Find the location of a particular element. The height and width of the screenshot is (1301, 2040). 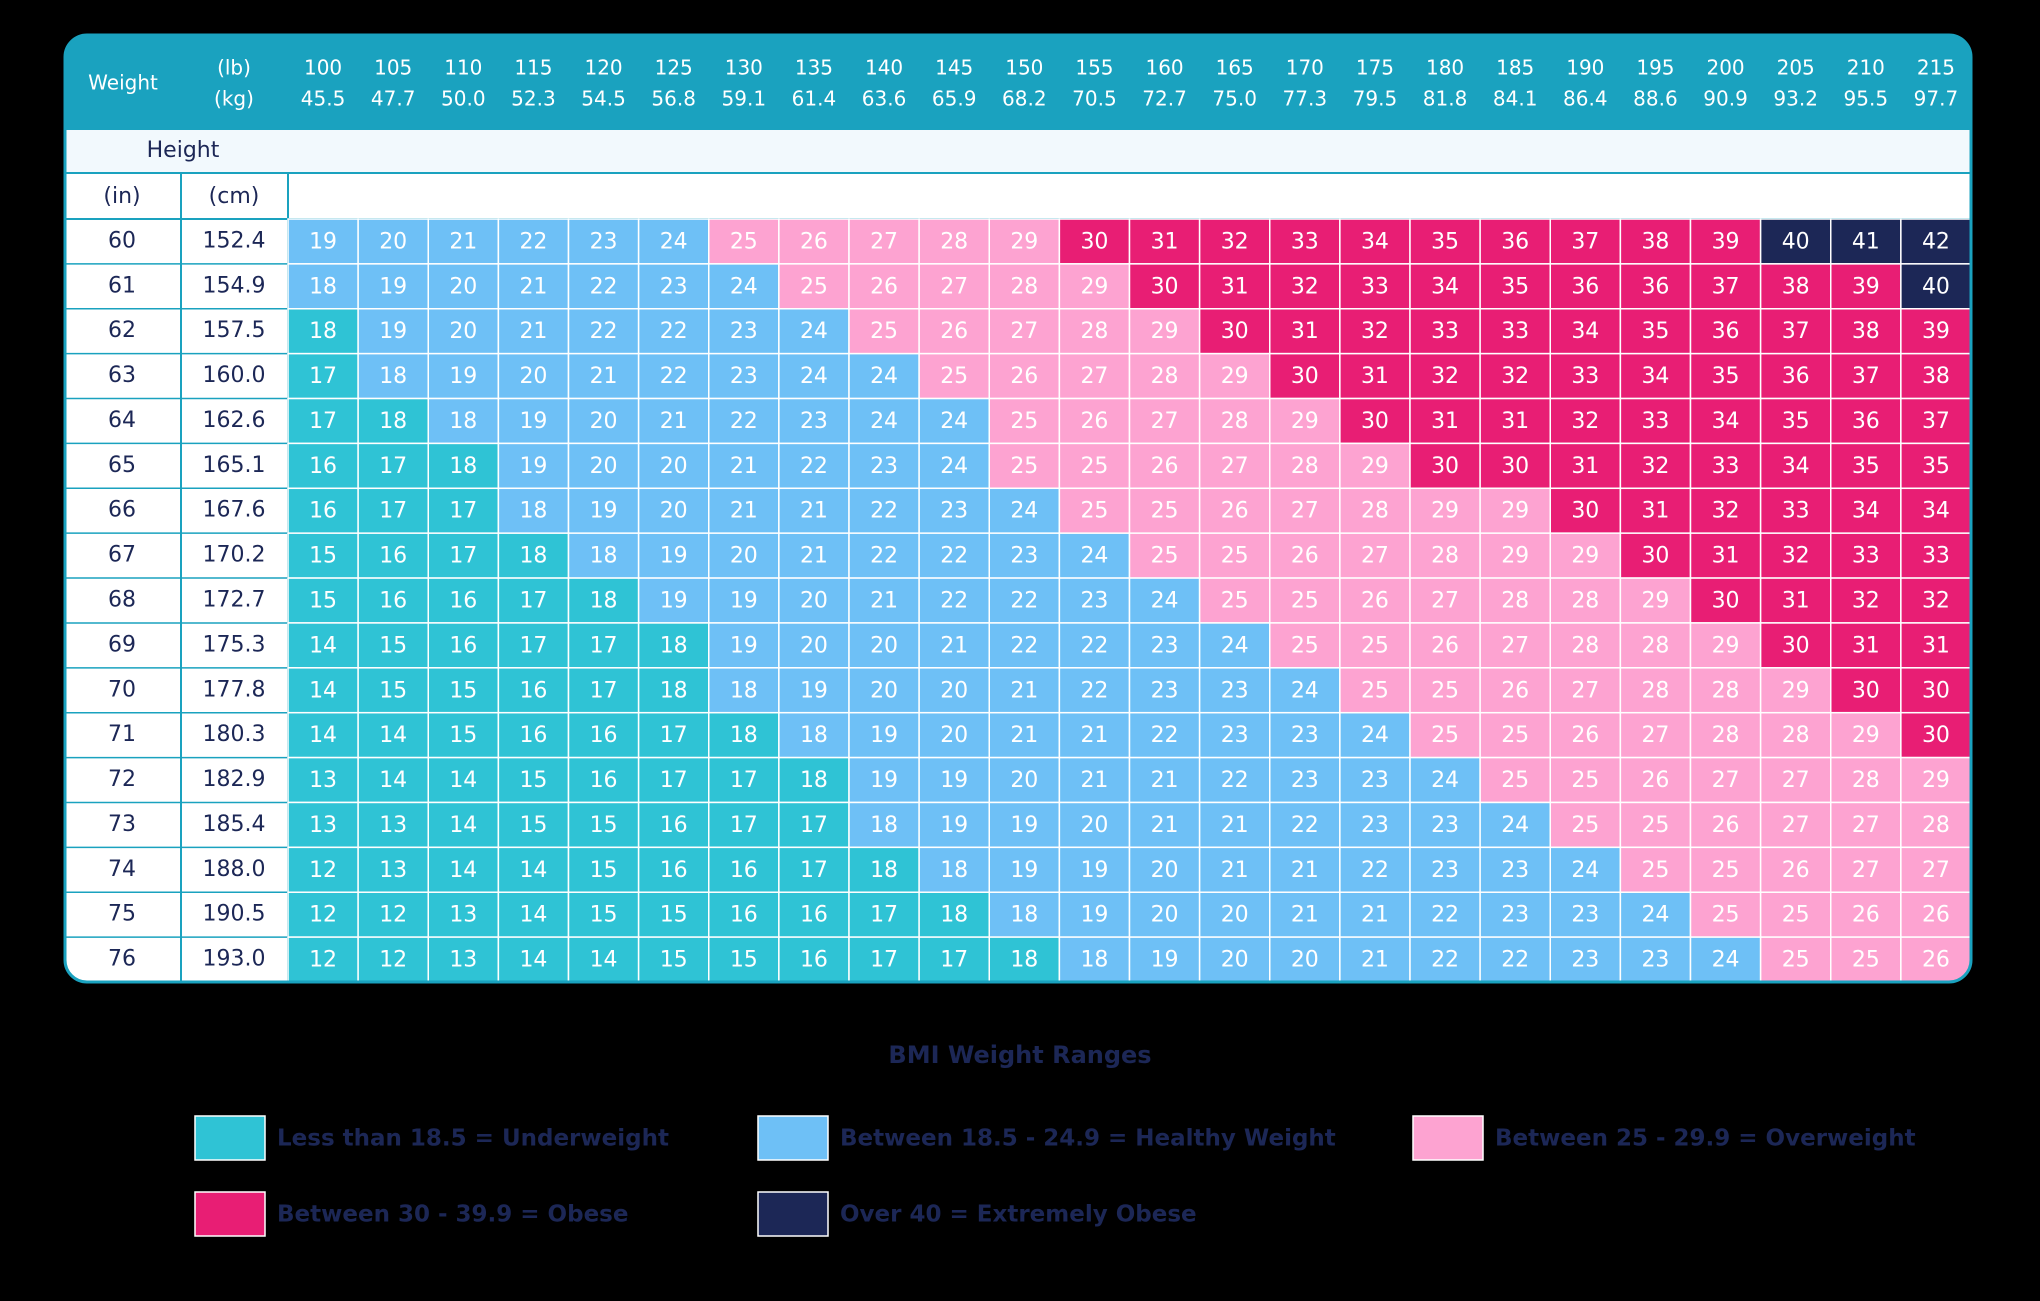

bmi-value: 36 is located at coordinates (1515, 241).